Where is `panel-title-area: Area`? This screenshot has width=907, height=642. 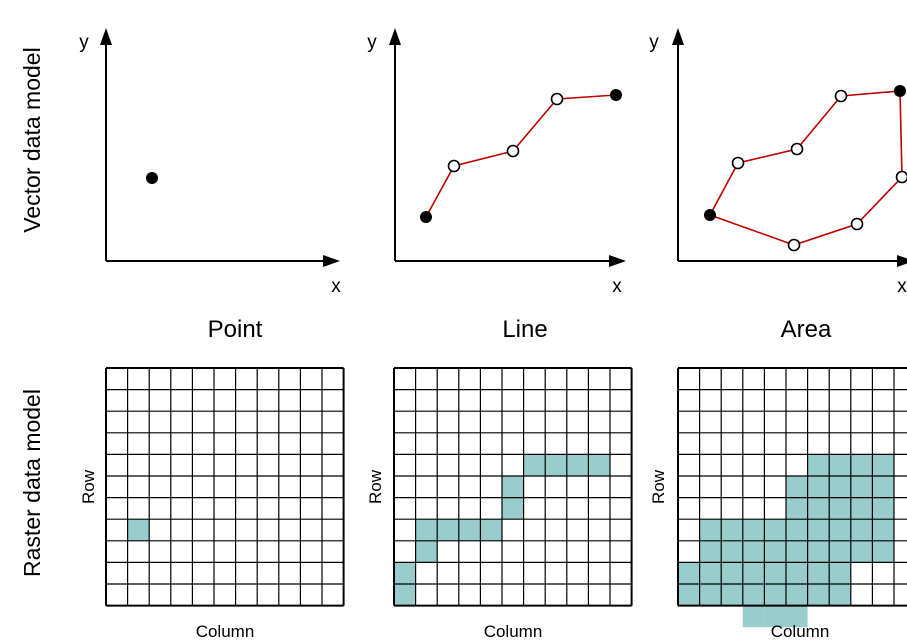 panel-title-area: Area is located at coordinates (806, 329).